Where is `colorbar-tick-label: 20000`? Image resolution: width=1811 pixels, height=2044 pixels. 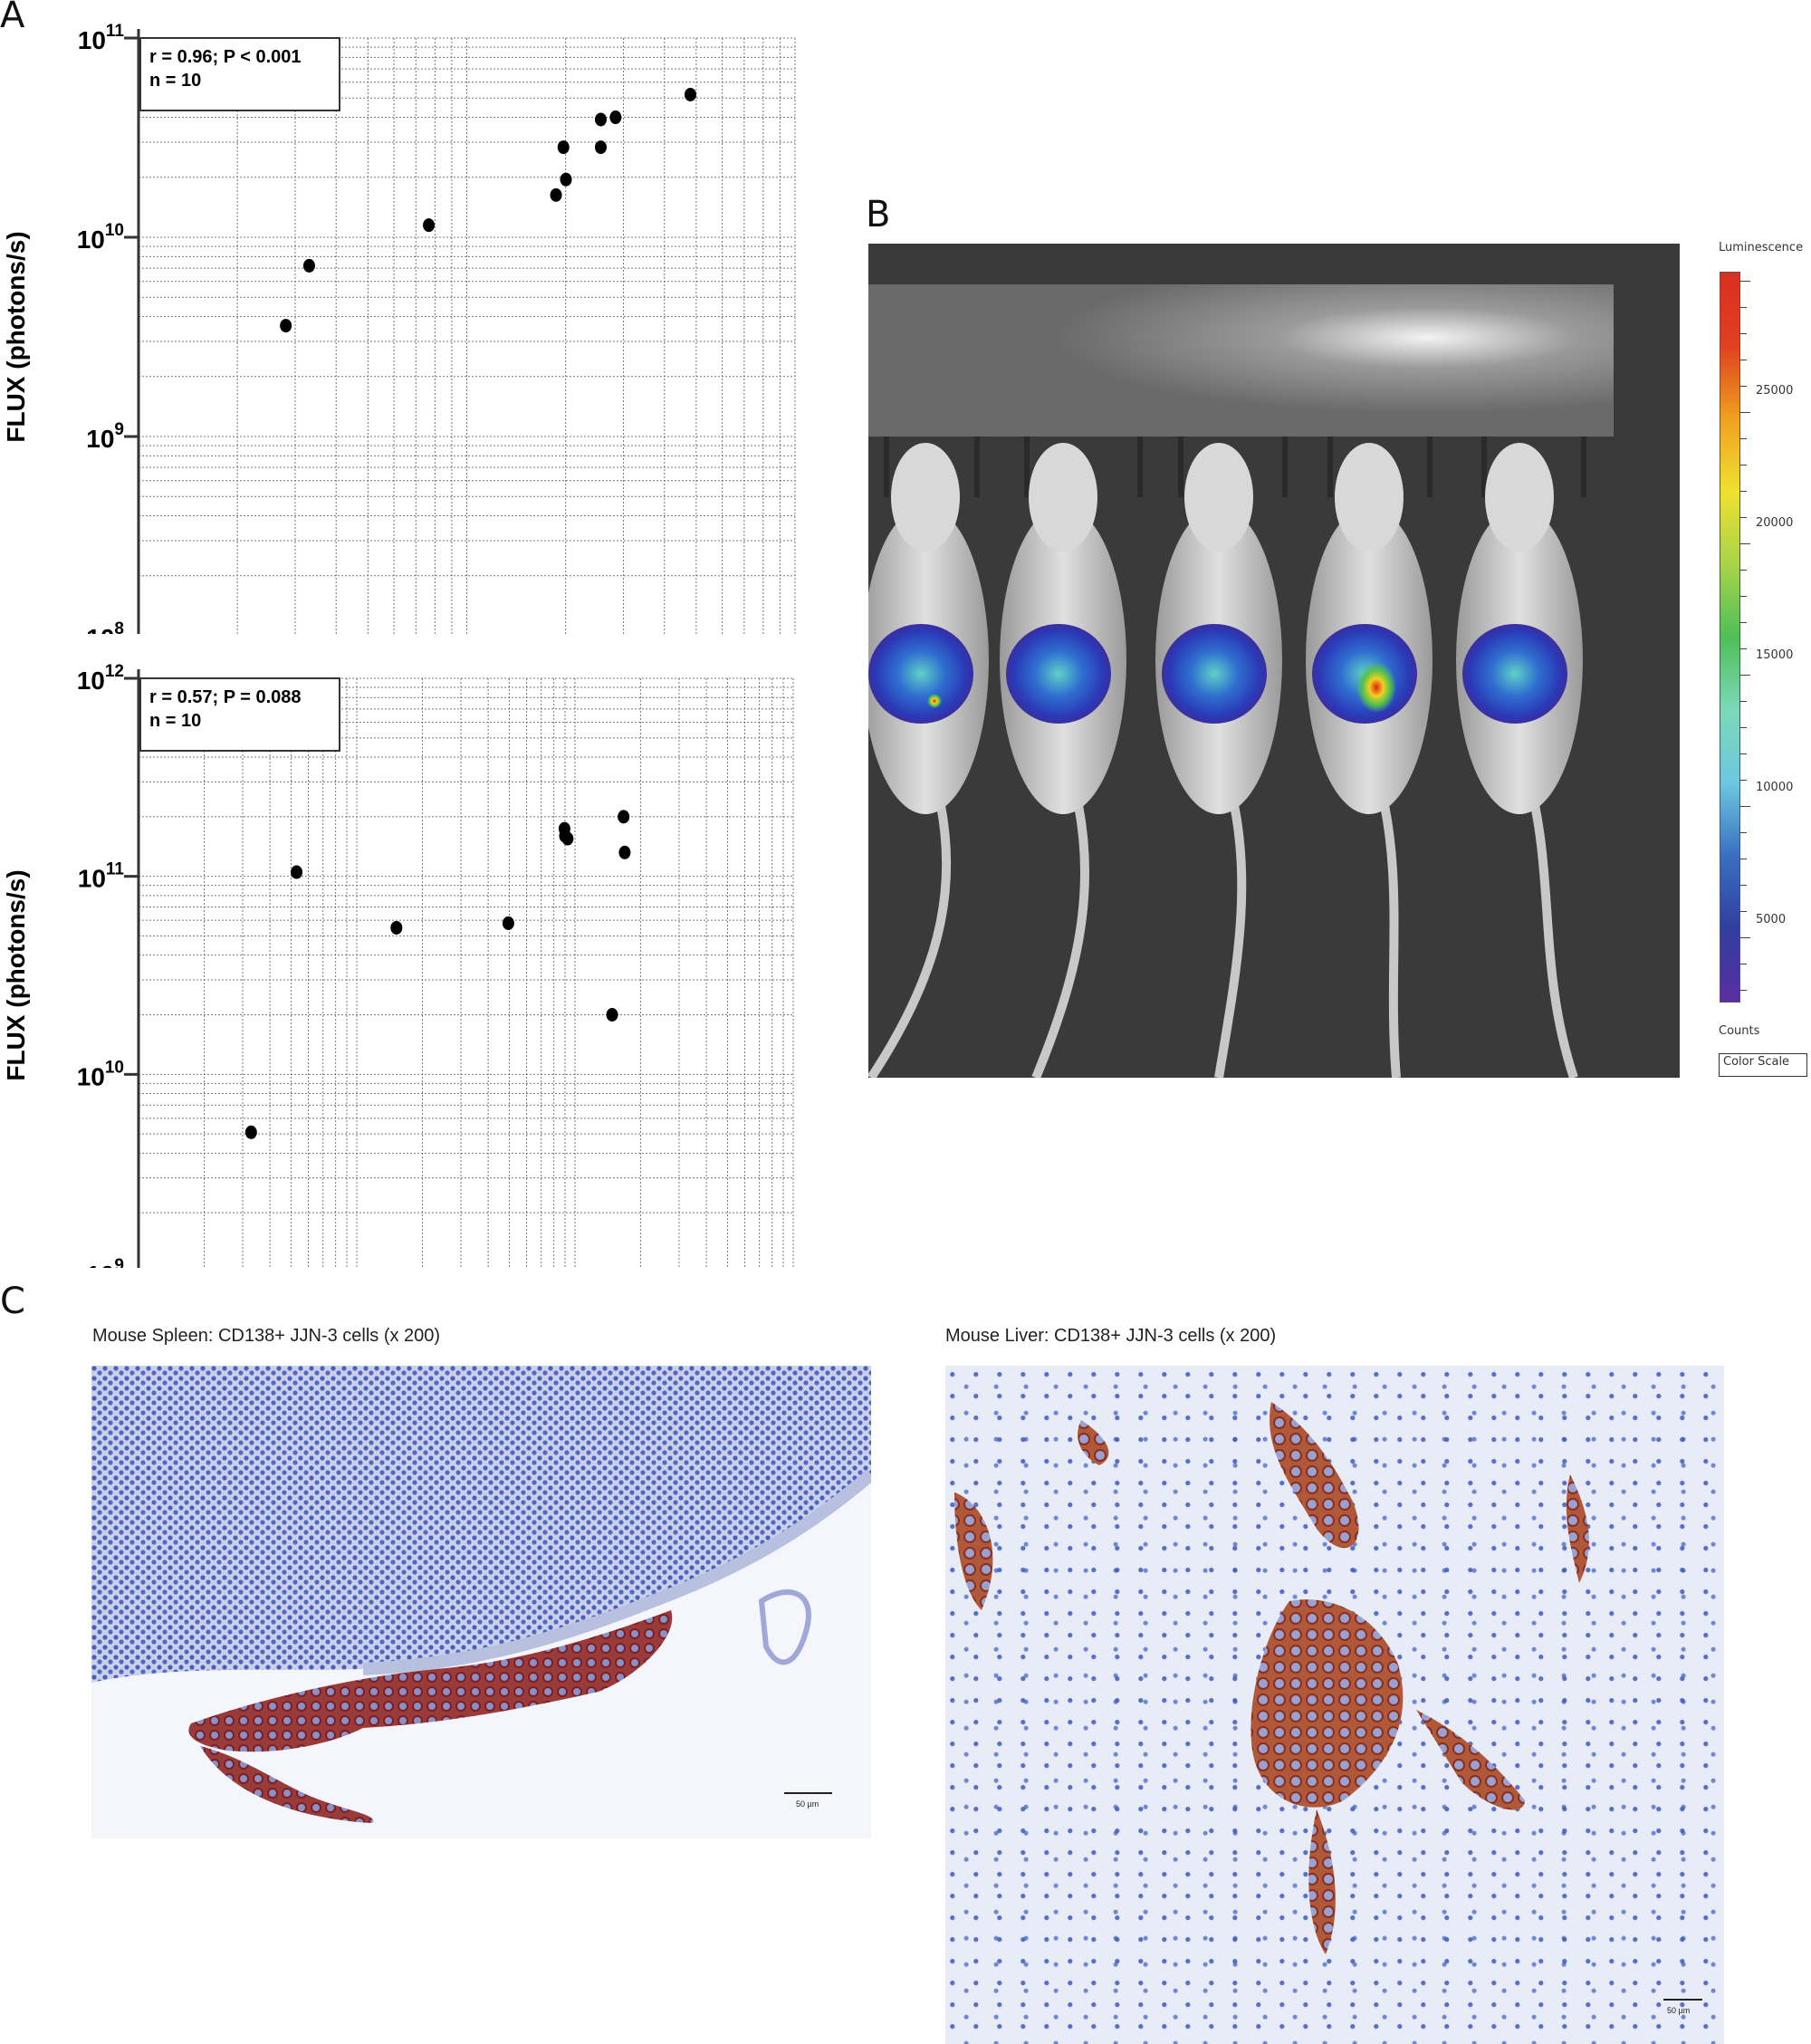 colorbar-tick-label: 20000 is located at coordinates (1775, 523).